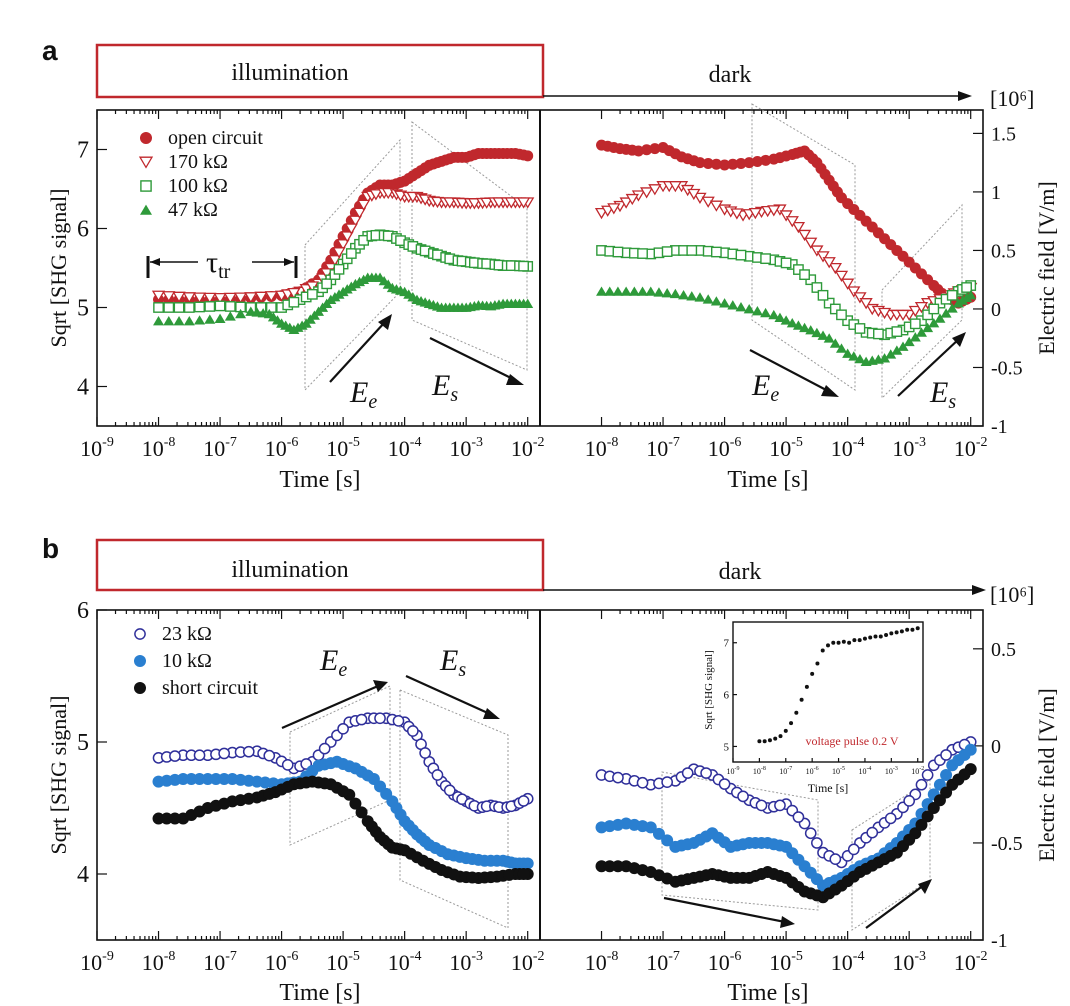 The height and width of the screenshot is (1006, 1070). I want to click on arrow-Ee-b-right, so click(729, 913).